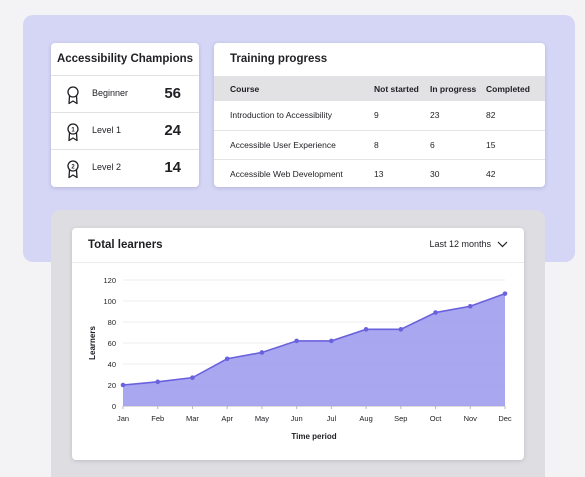  What do you see at coordinates (112, 364) in the screenshot?
I see `y-tick-label: 40` at bounding box center [112, 364].